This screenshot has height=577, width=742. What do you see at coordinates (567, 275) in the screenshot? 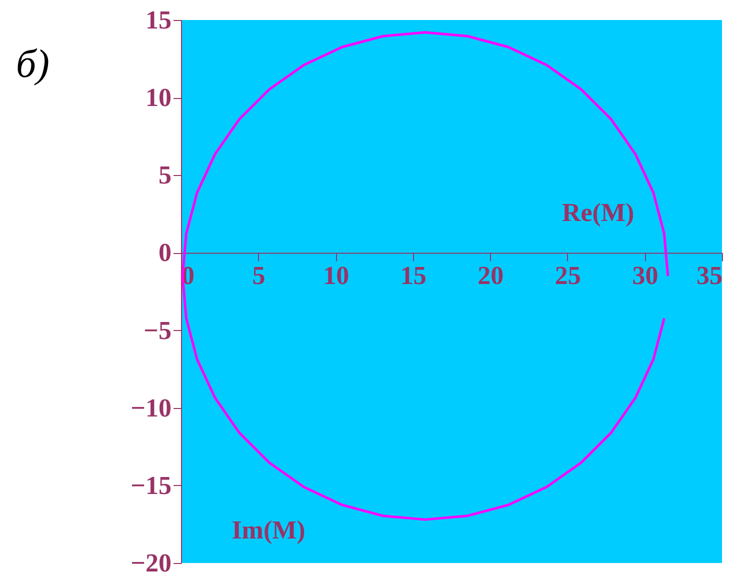
I see `x-tick-label: 25` at bounding box center [567, 275].